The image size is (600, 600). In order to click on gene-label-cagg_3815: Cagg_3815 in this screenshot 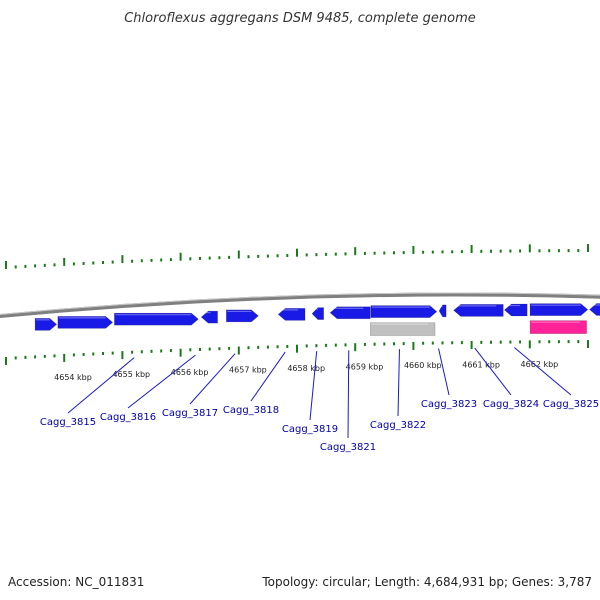, I will do `click(68, 422)`.